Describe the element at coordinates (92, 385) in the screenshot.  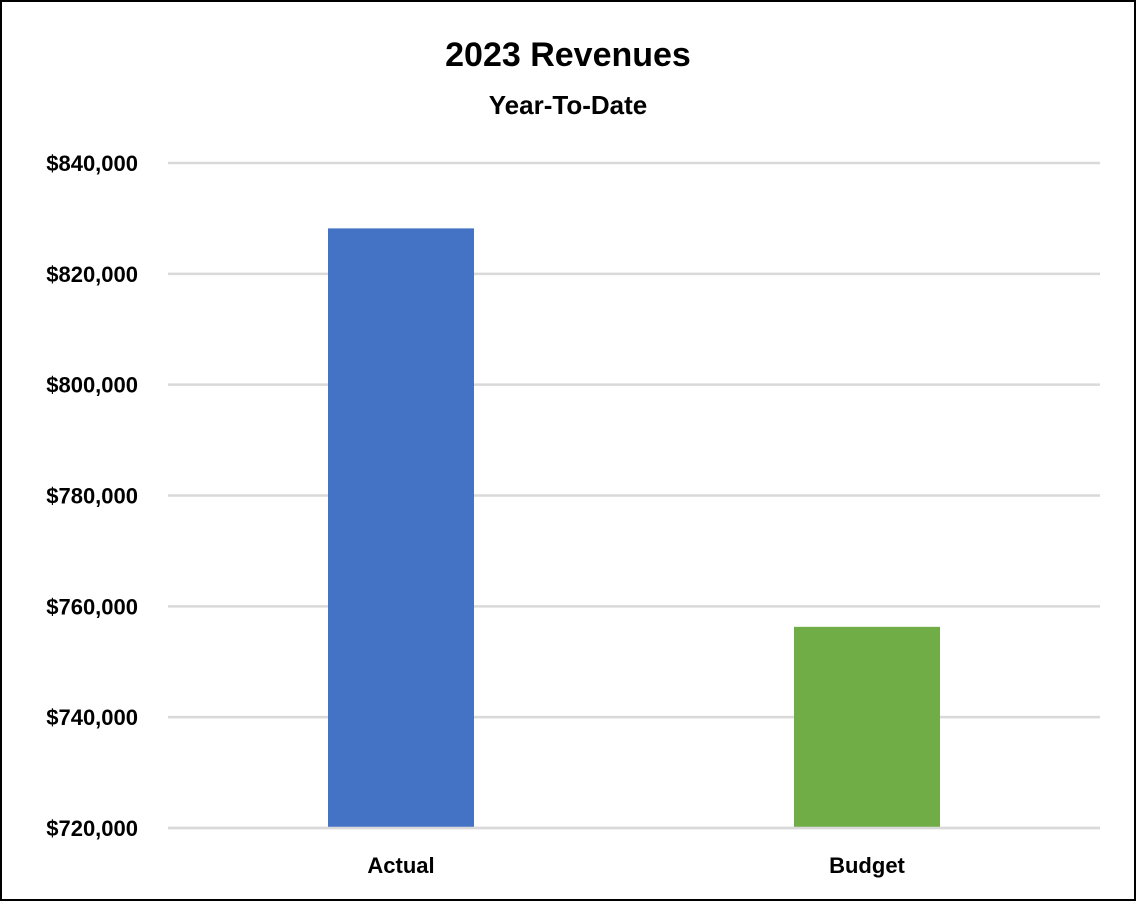
I see `y-tick-label: $800,000` at that location.